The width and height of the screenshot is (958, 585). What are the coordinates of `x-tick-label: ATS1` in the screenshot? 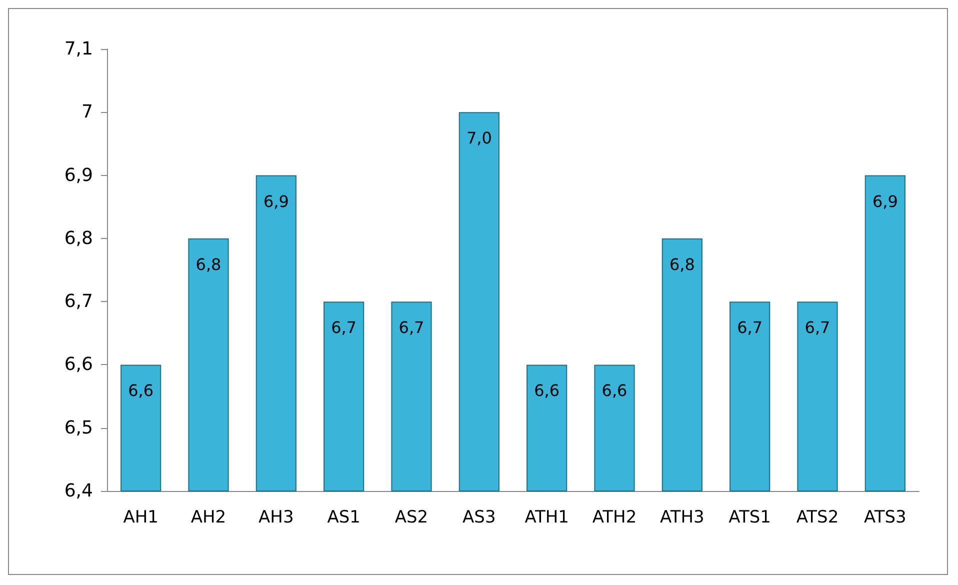 It's located at (749, 518).